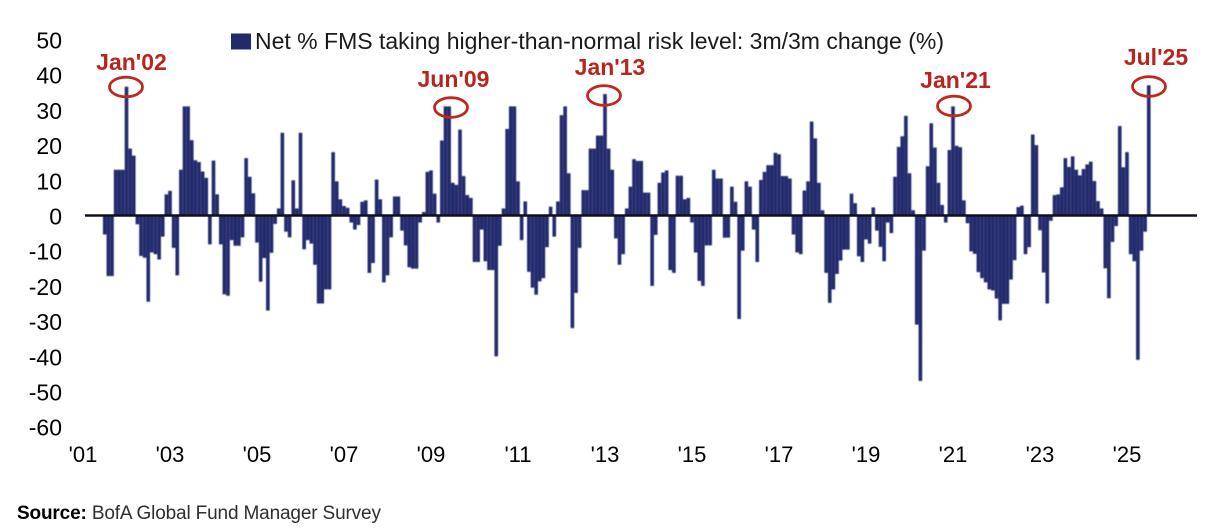 The height and width of the screenshot is (528, 1216). Describe the element at coordinates (45, 252) in the screenshot. I see `svg-text: -10` at that location.